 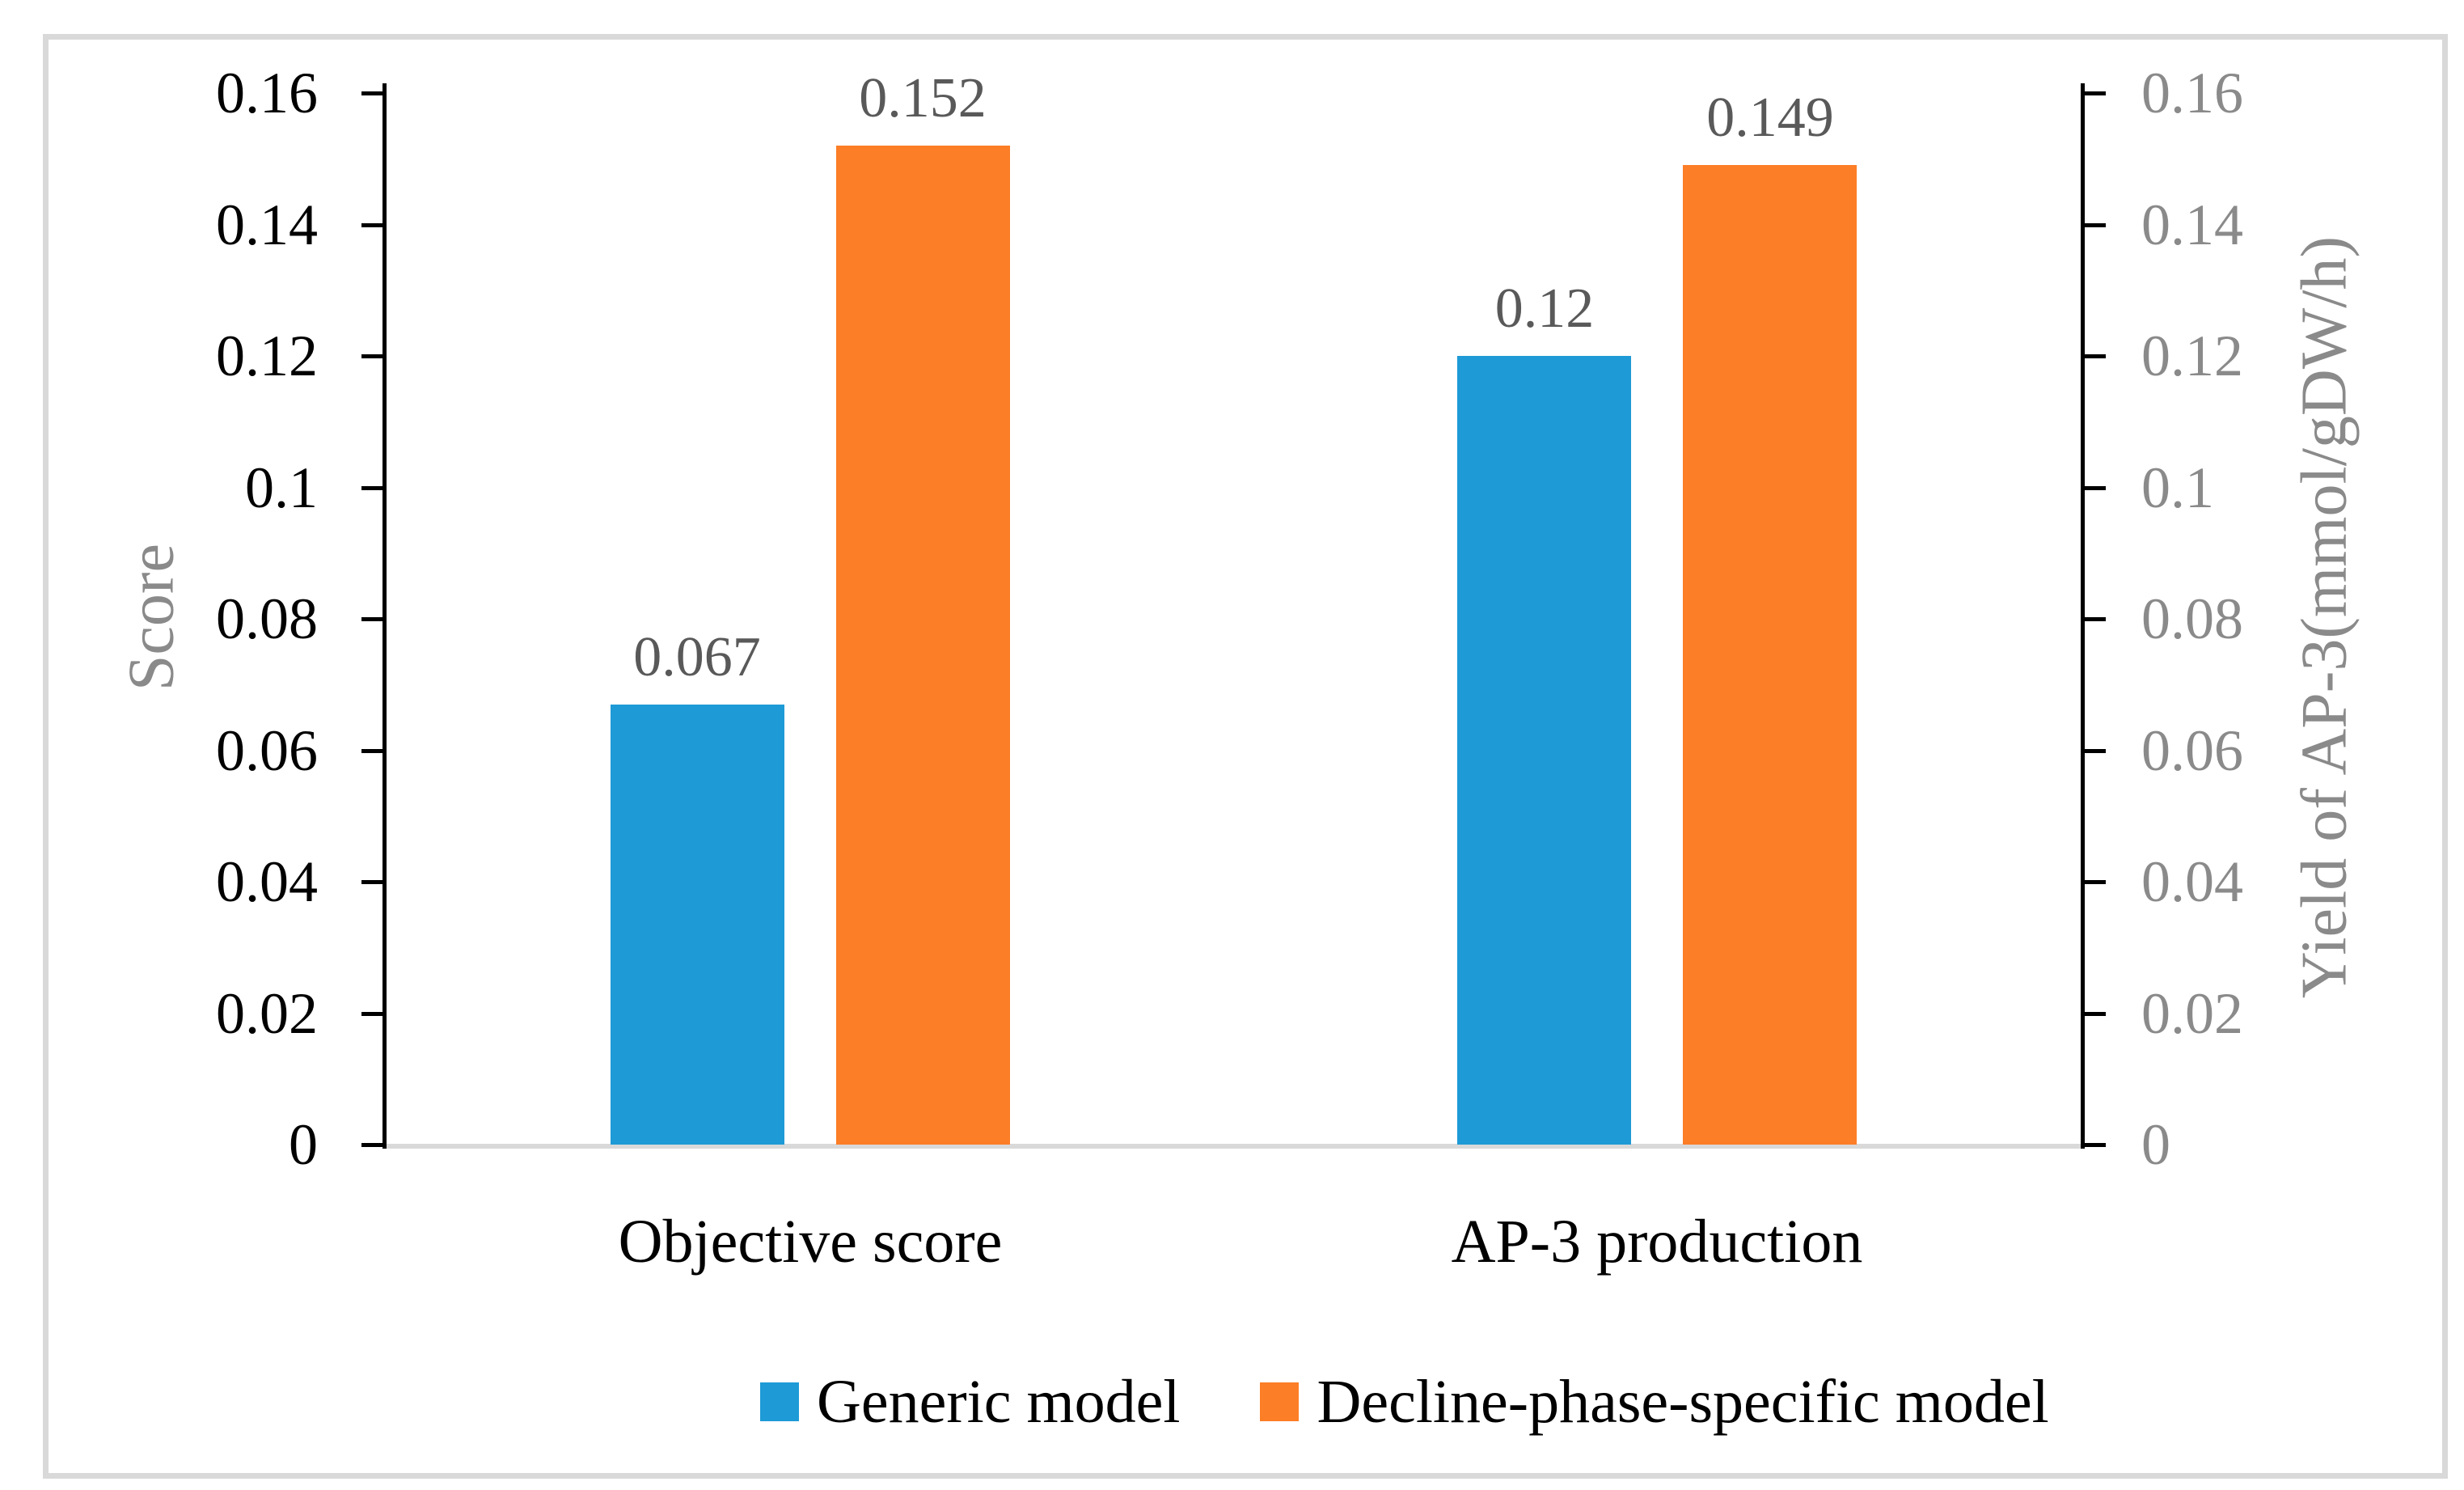 I want to click on bar-data-label: 0.067, so click(x=697, y=657).